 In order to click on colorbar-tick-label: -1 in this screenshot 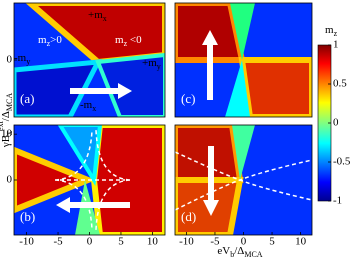, I will do `click(337, 201)`.